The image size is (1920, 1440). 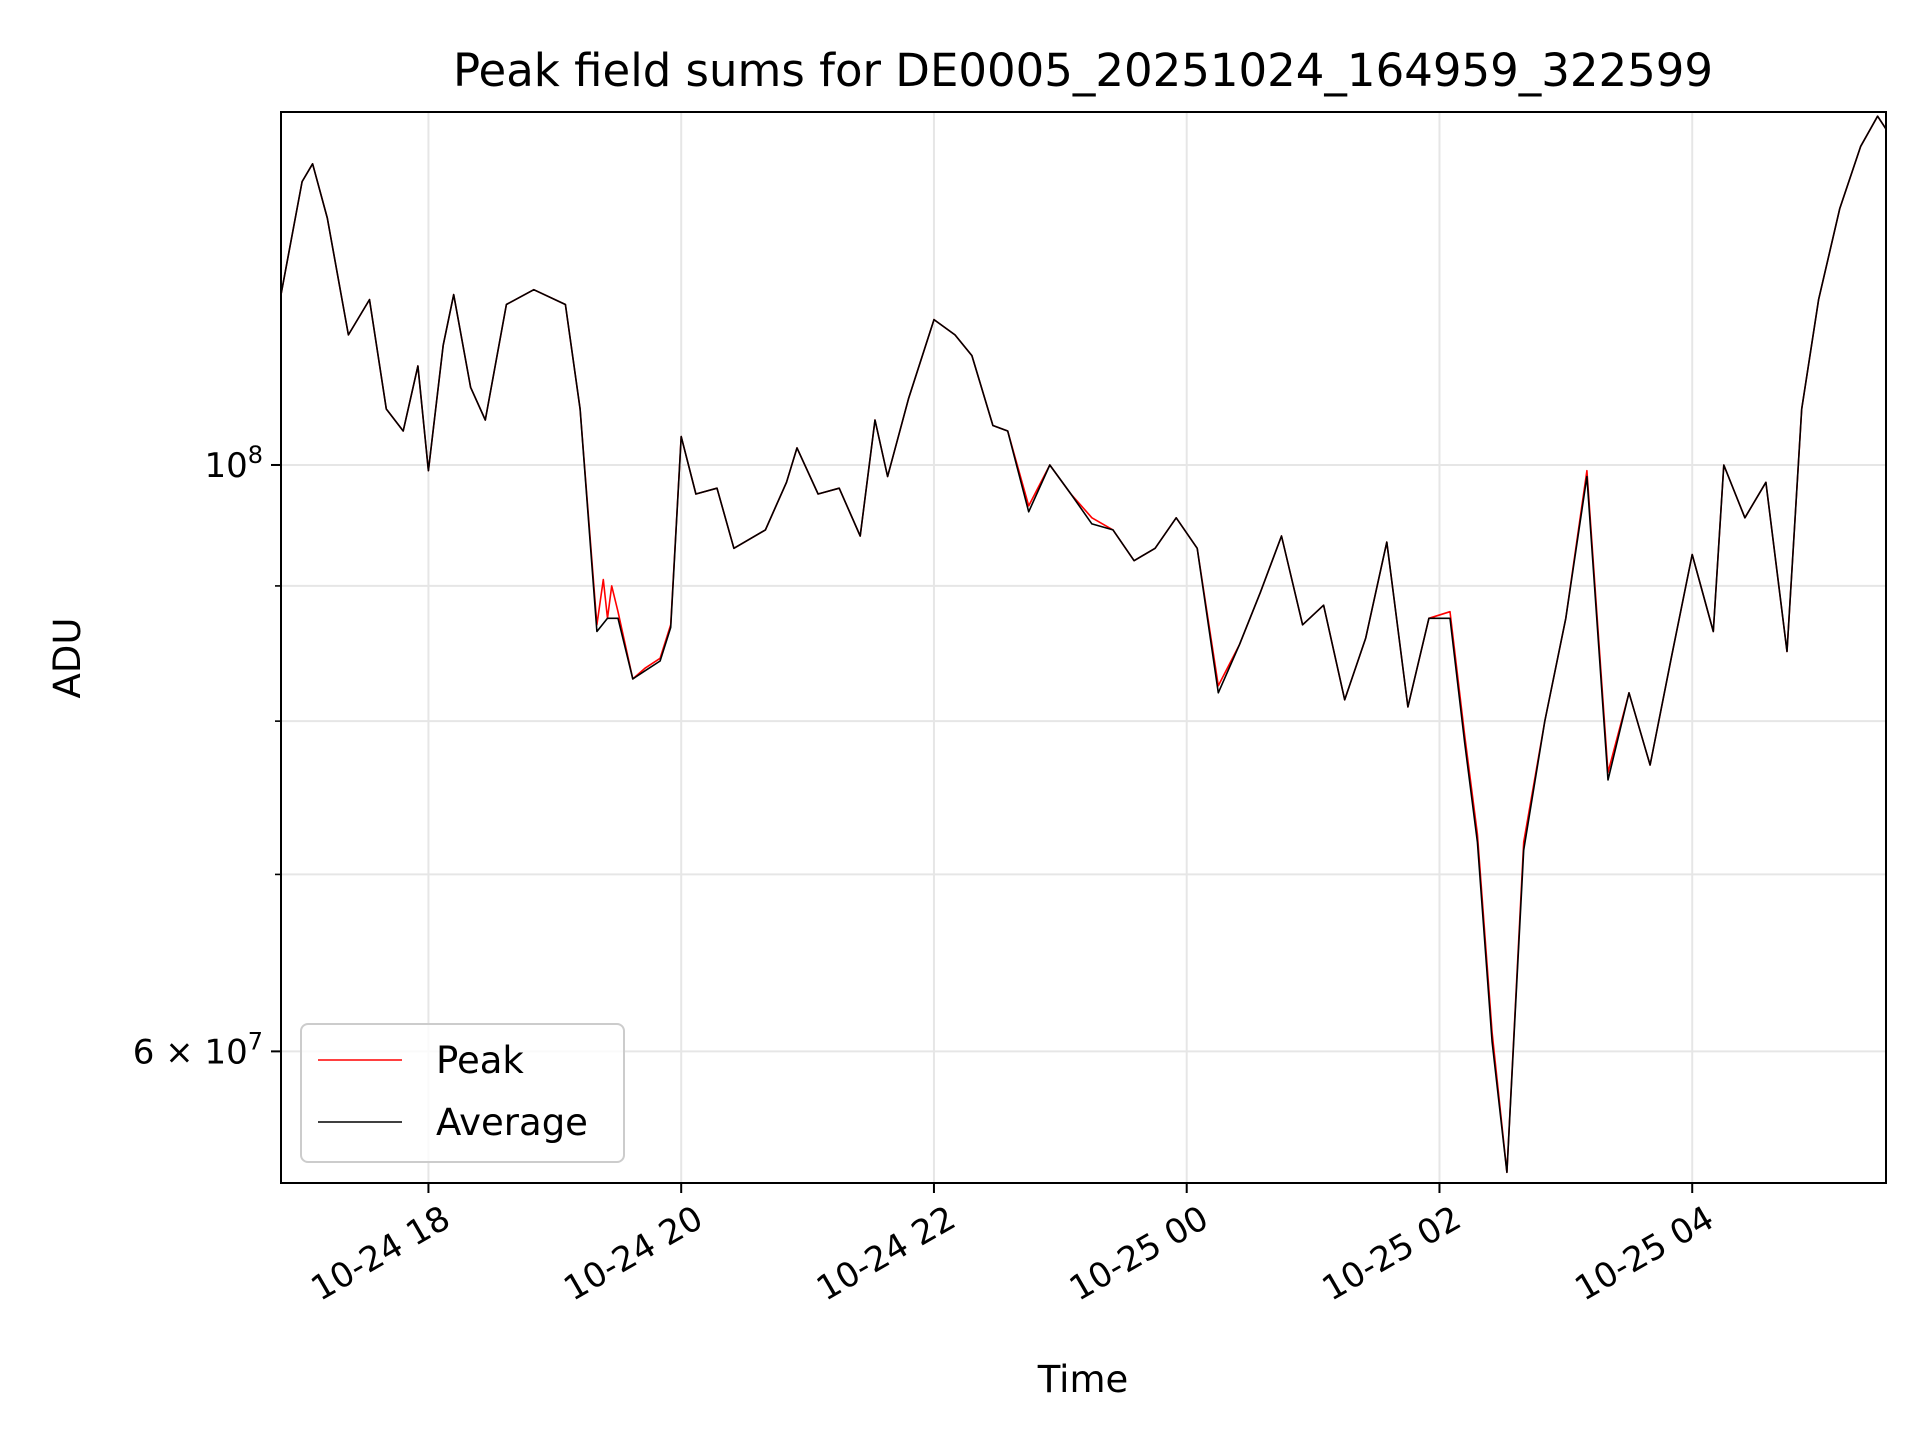 What do you see at coordinates (512, 1122) in the screenshot?
I see `legend-label-average: Average` at bounding box center [512, 1122].